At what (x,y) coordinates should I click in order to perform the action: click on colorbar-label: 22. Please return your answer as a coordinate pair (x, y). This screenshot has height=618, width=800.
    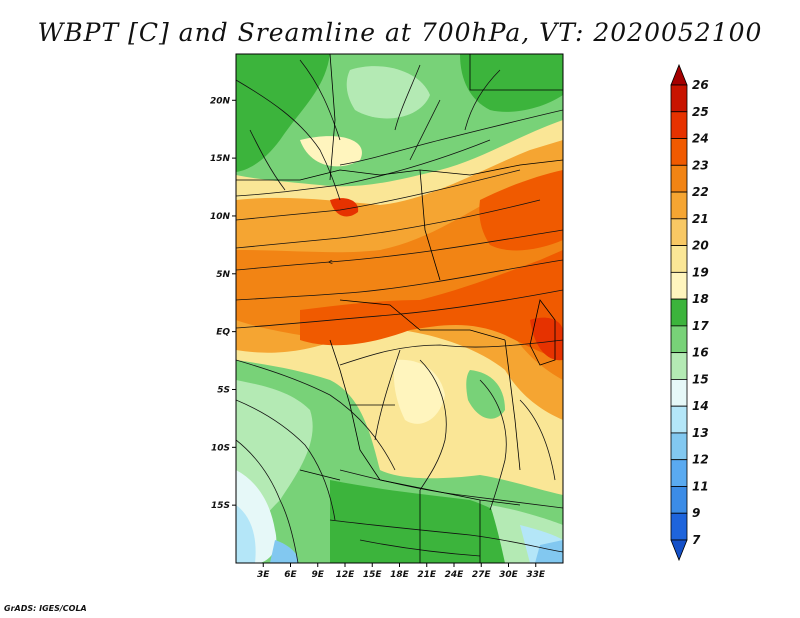
    Looking at the image, I should click on (700, 192).